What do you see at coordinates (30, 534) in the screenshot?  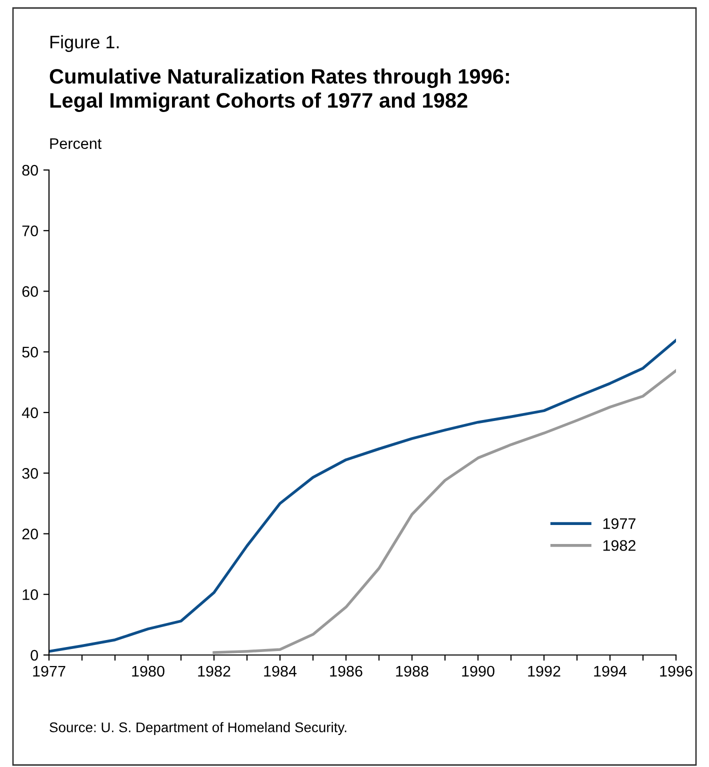 I see `y-tick-label: 20` at bounding box center [30, 534].